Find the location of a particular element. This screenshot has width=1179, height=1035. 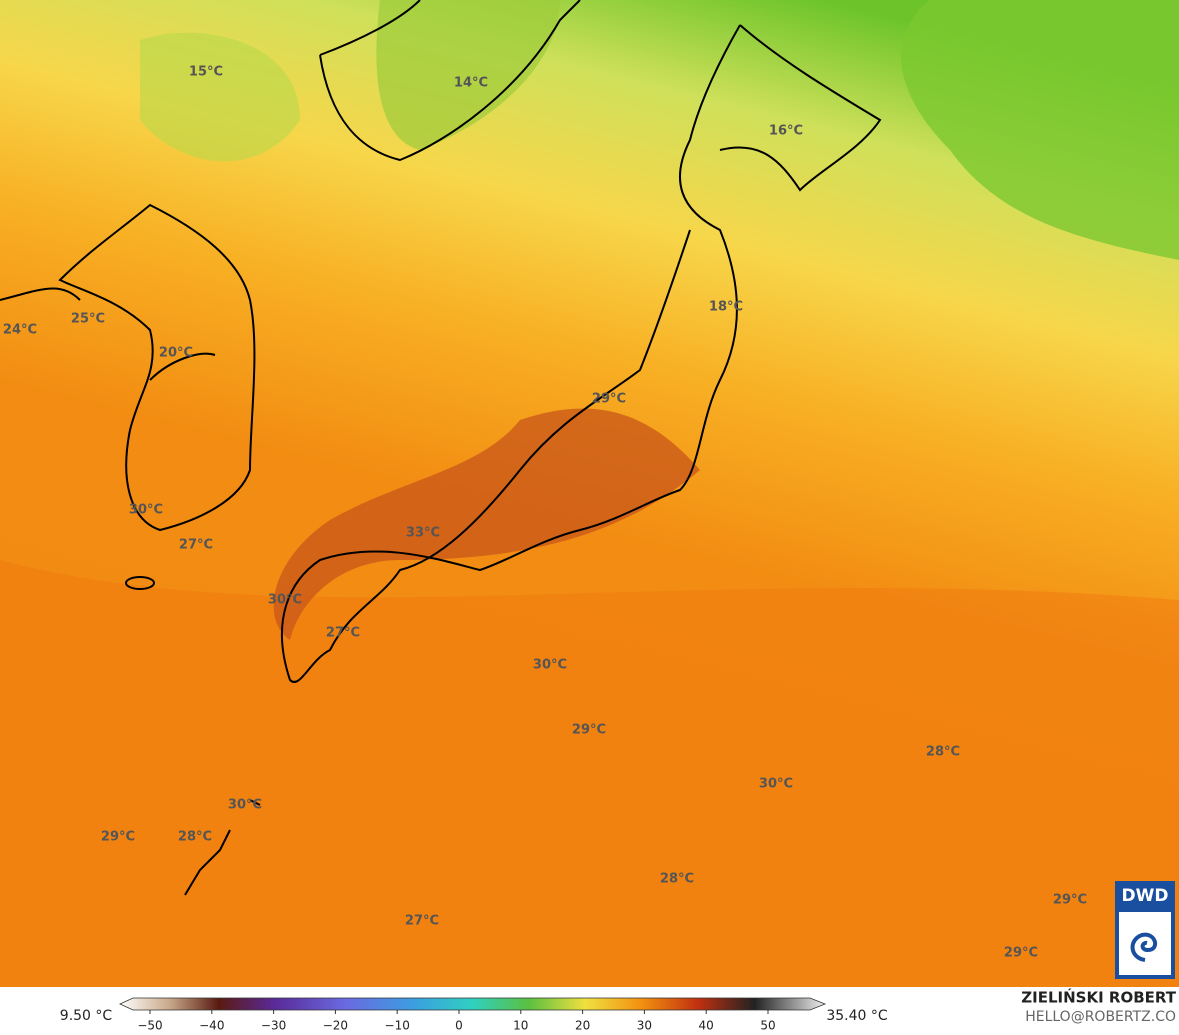

logo-text: DWD is located at coordinates (1145, 896).